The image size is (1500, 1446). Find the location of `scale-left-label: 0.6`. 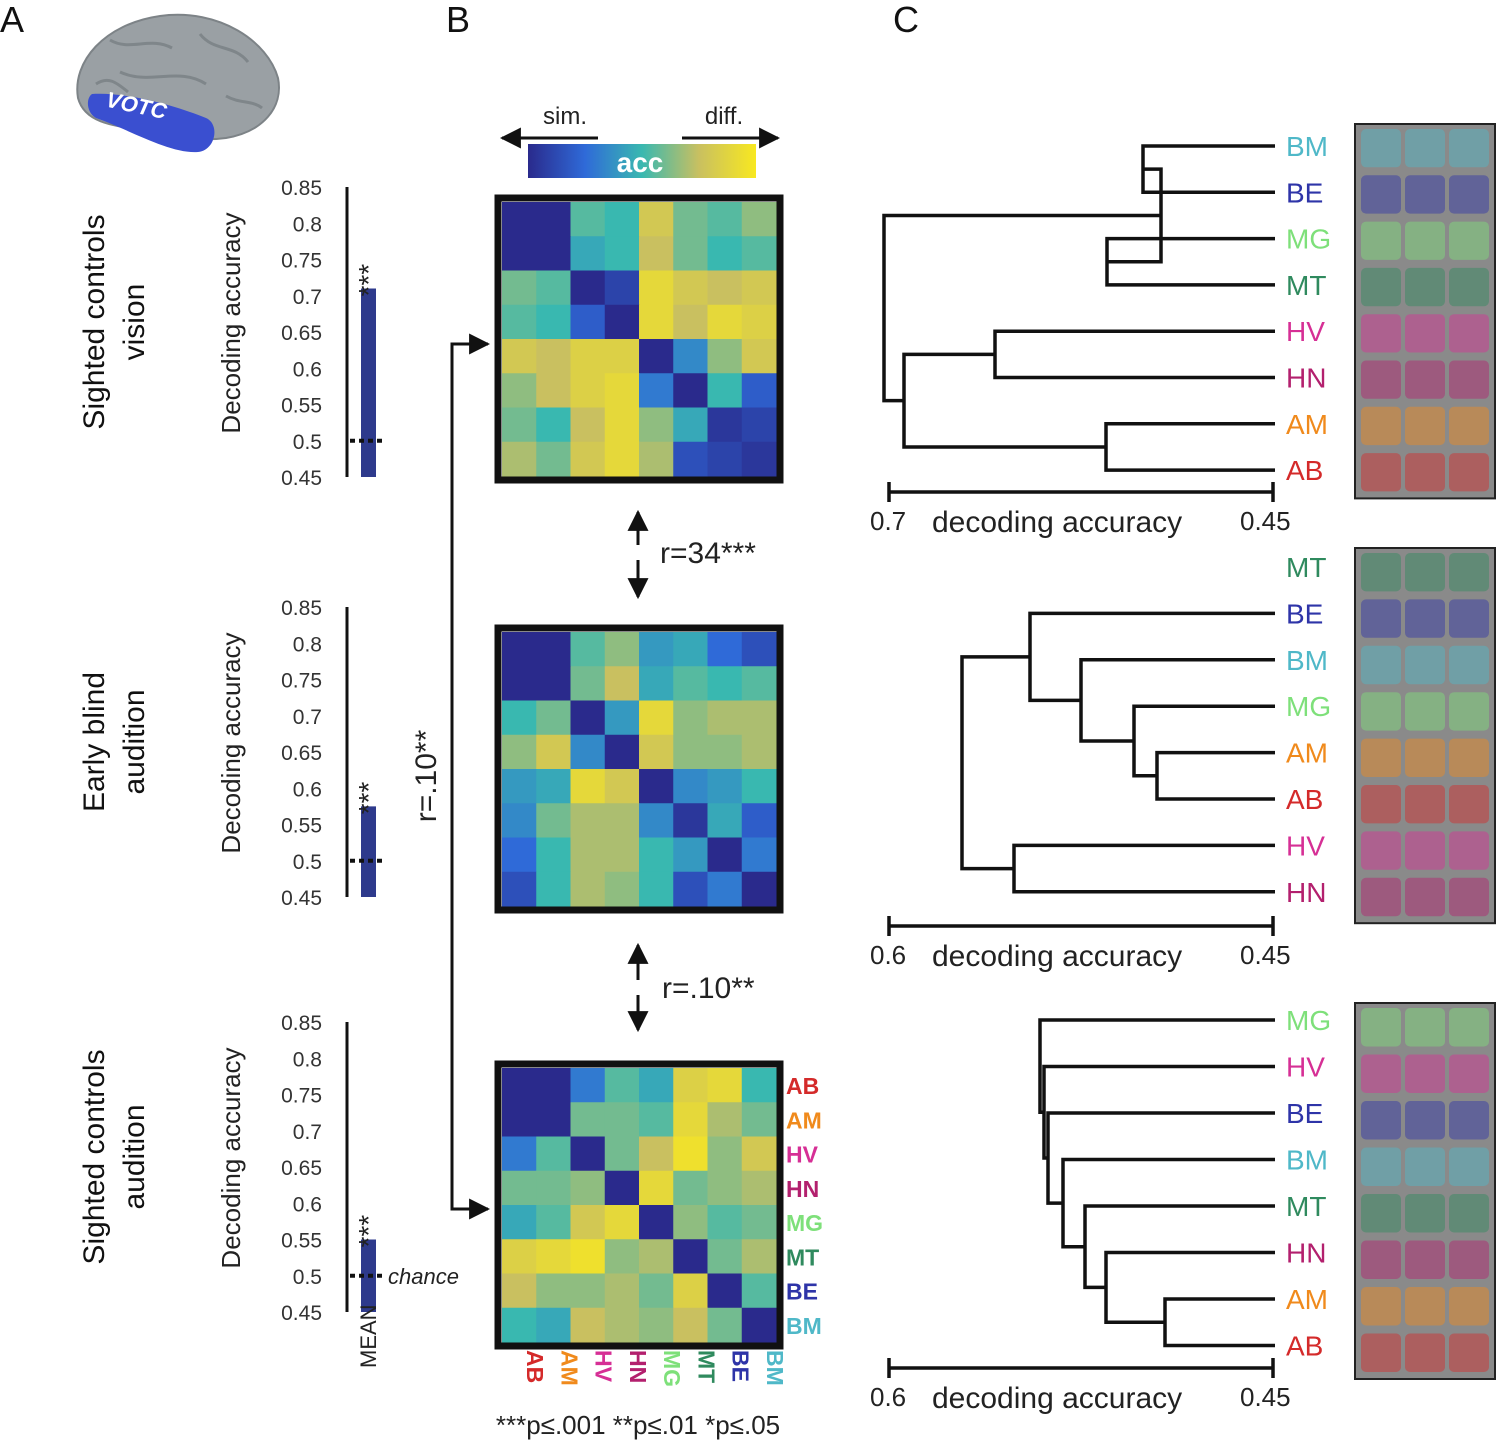

scale-left-label: 0.6 is located at coordinates (888, 1397).